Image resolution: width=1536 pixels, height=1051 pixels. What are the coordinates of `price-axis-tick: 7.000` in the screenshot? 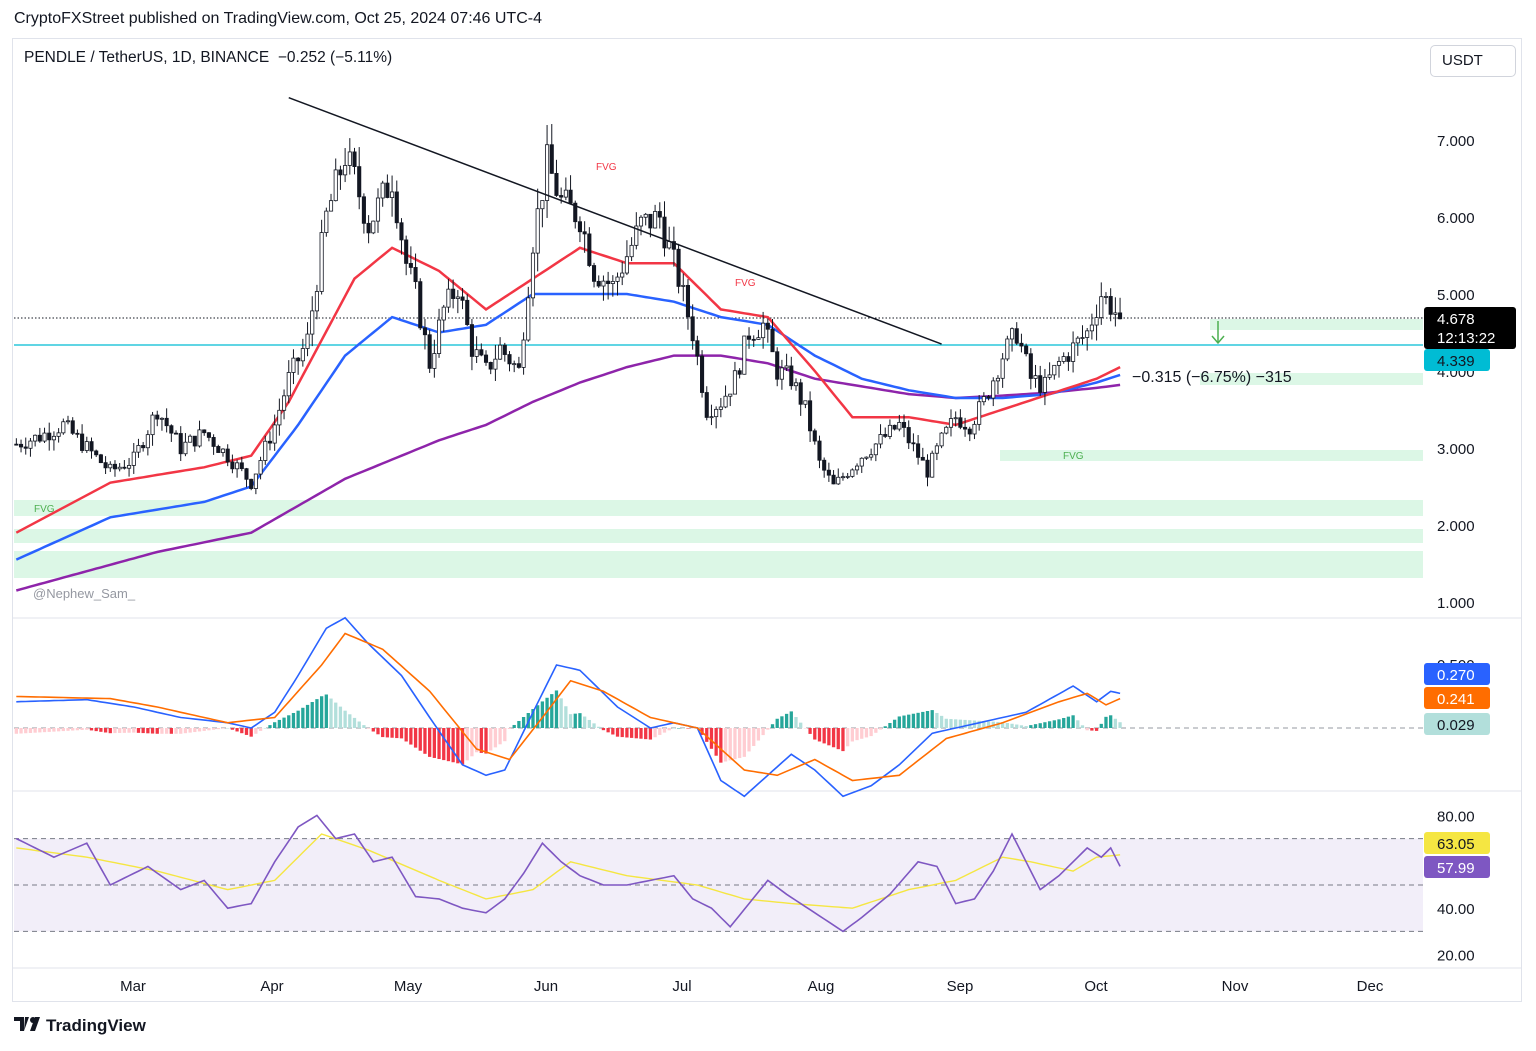 It's located at (1456, 141).